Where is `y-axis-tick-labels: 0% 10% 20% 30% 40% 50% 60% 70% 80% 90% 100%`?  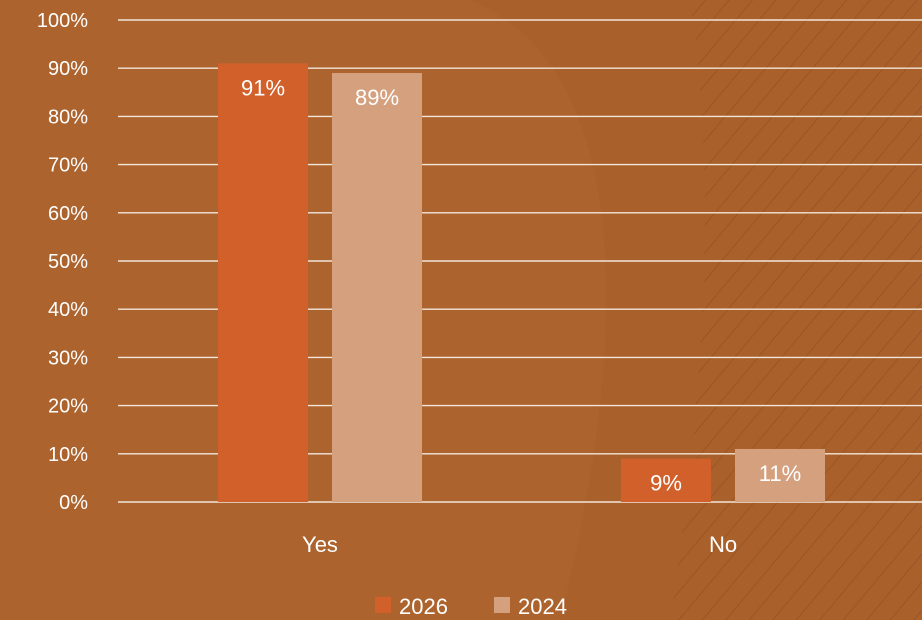 y-axis-tick-labels: 0% 10% 20% 30% 40% 50% 60% 70% 80% 90% 100% is located at coordinates (62, 262).